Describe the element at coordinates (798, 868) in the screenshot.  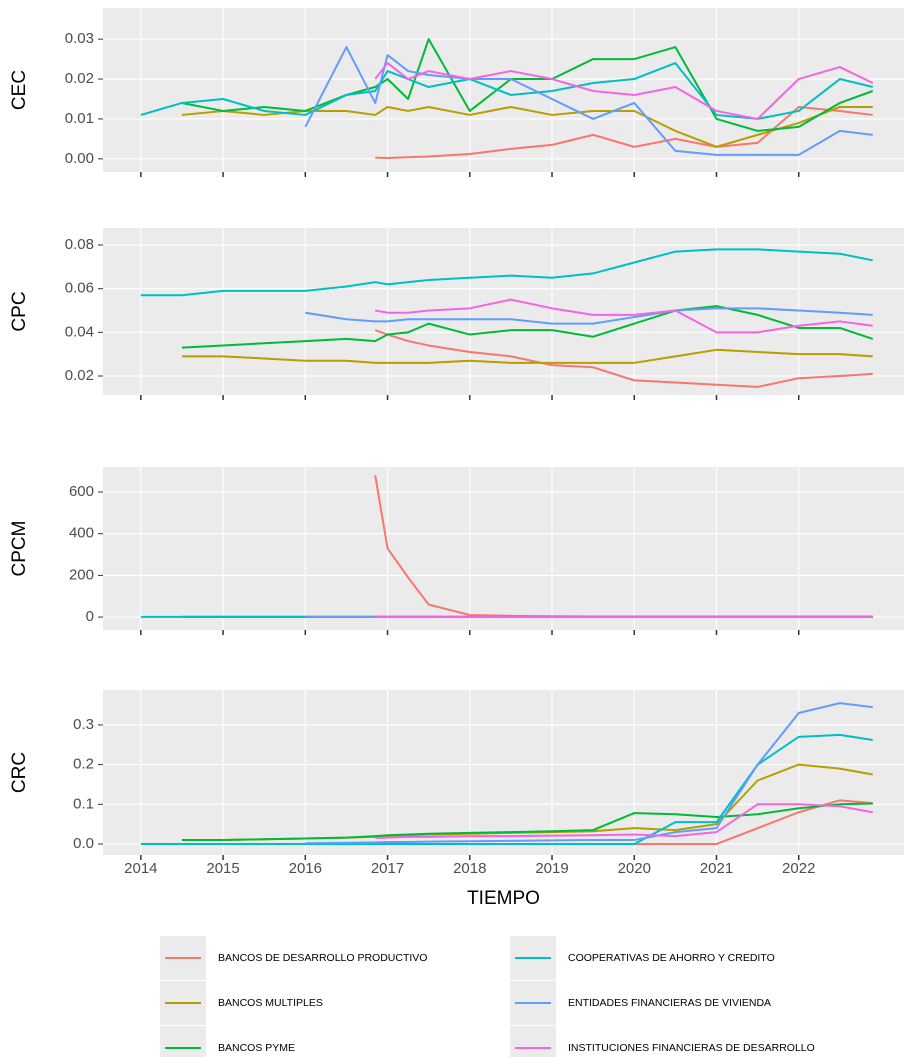
I see `x-tick-label: 2022` at that location.